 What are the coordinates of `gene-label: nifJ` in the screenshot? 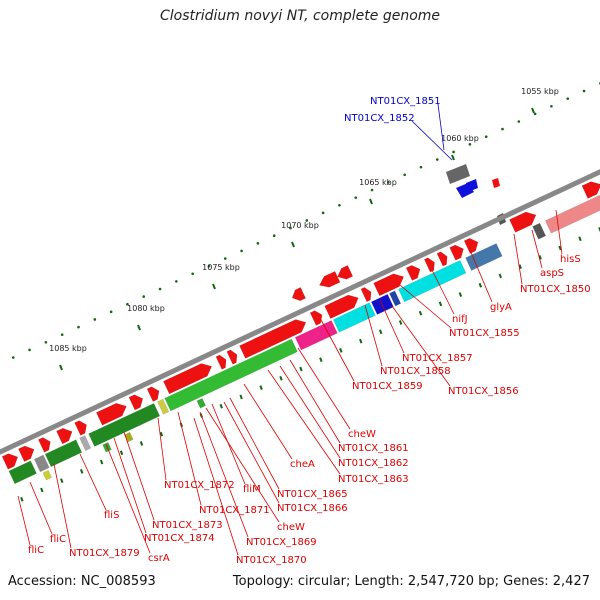 It's located at (460, 319).